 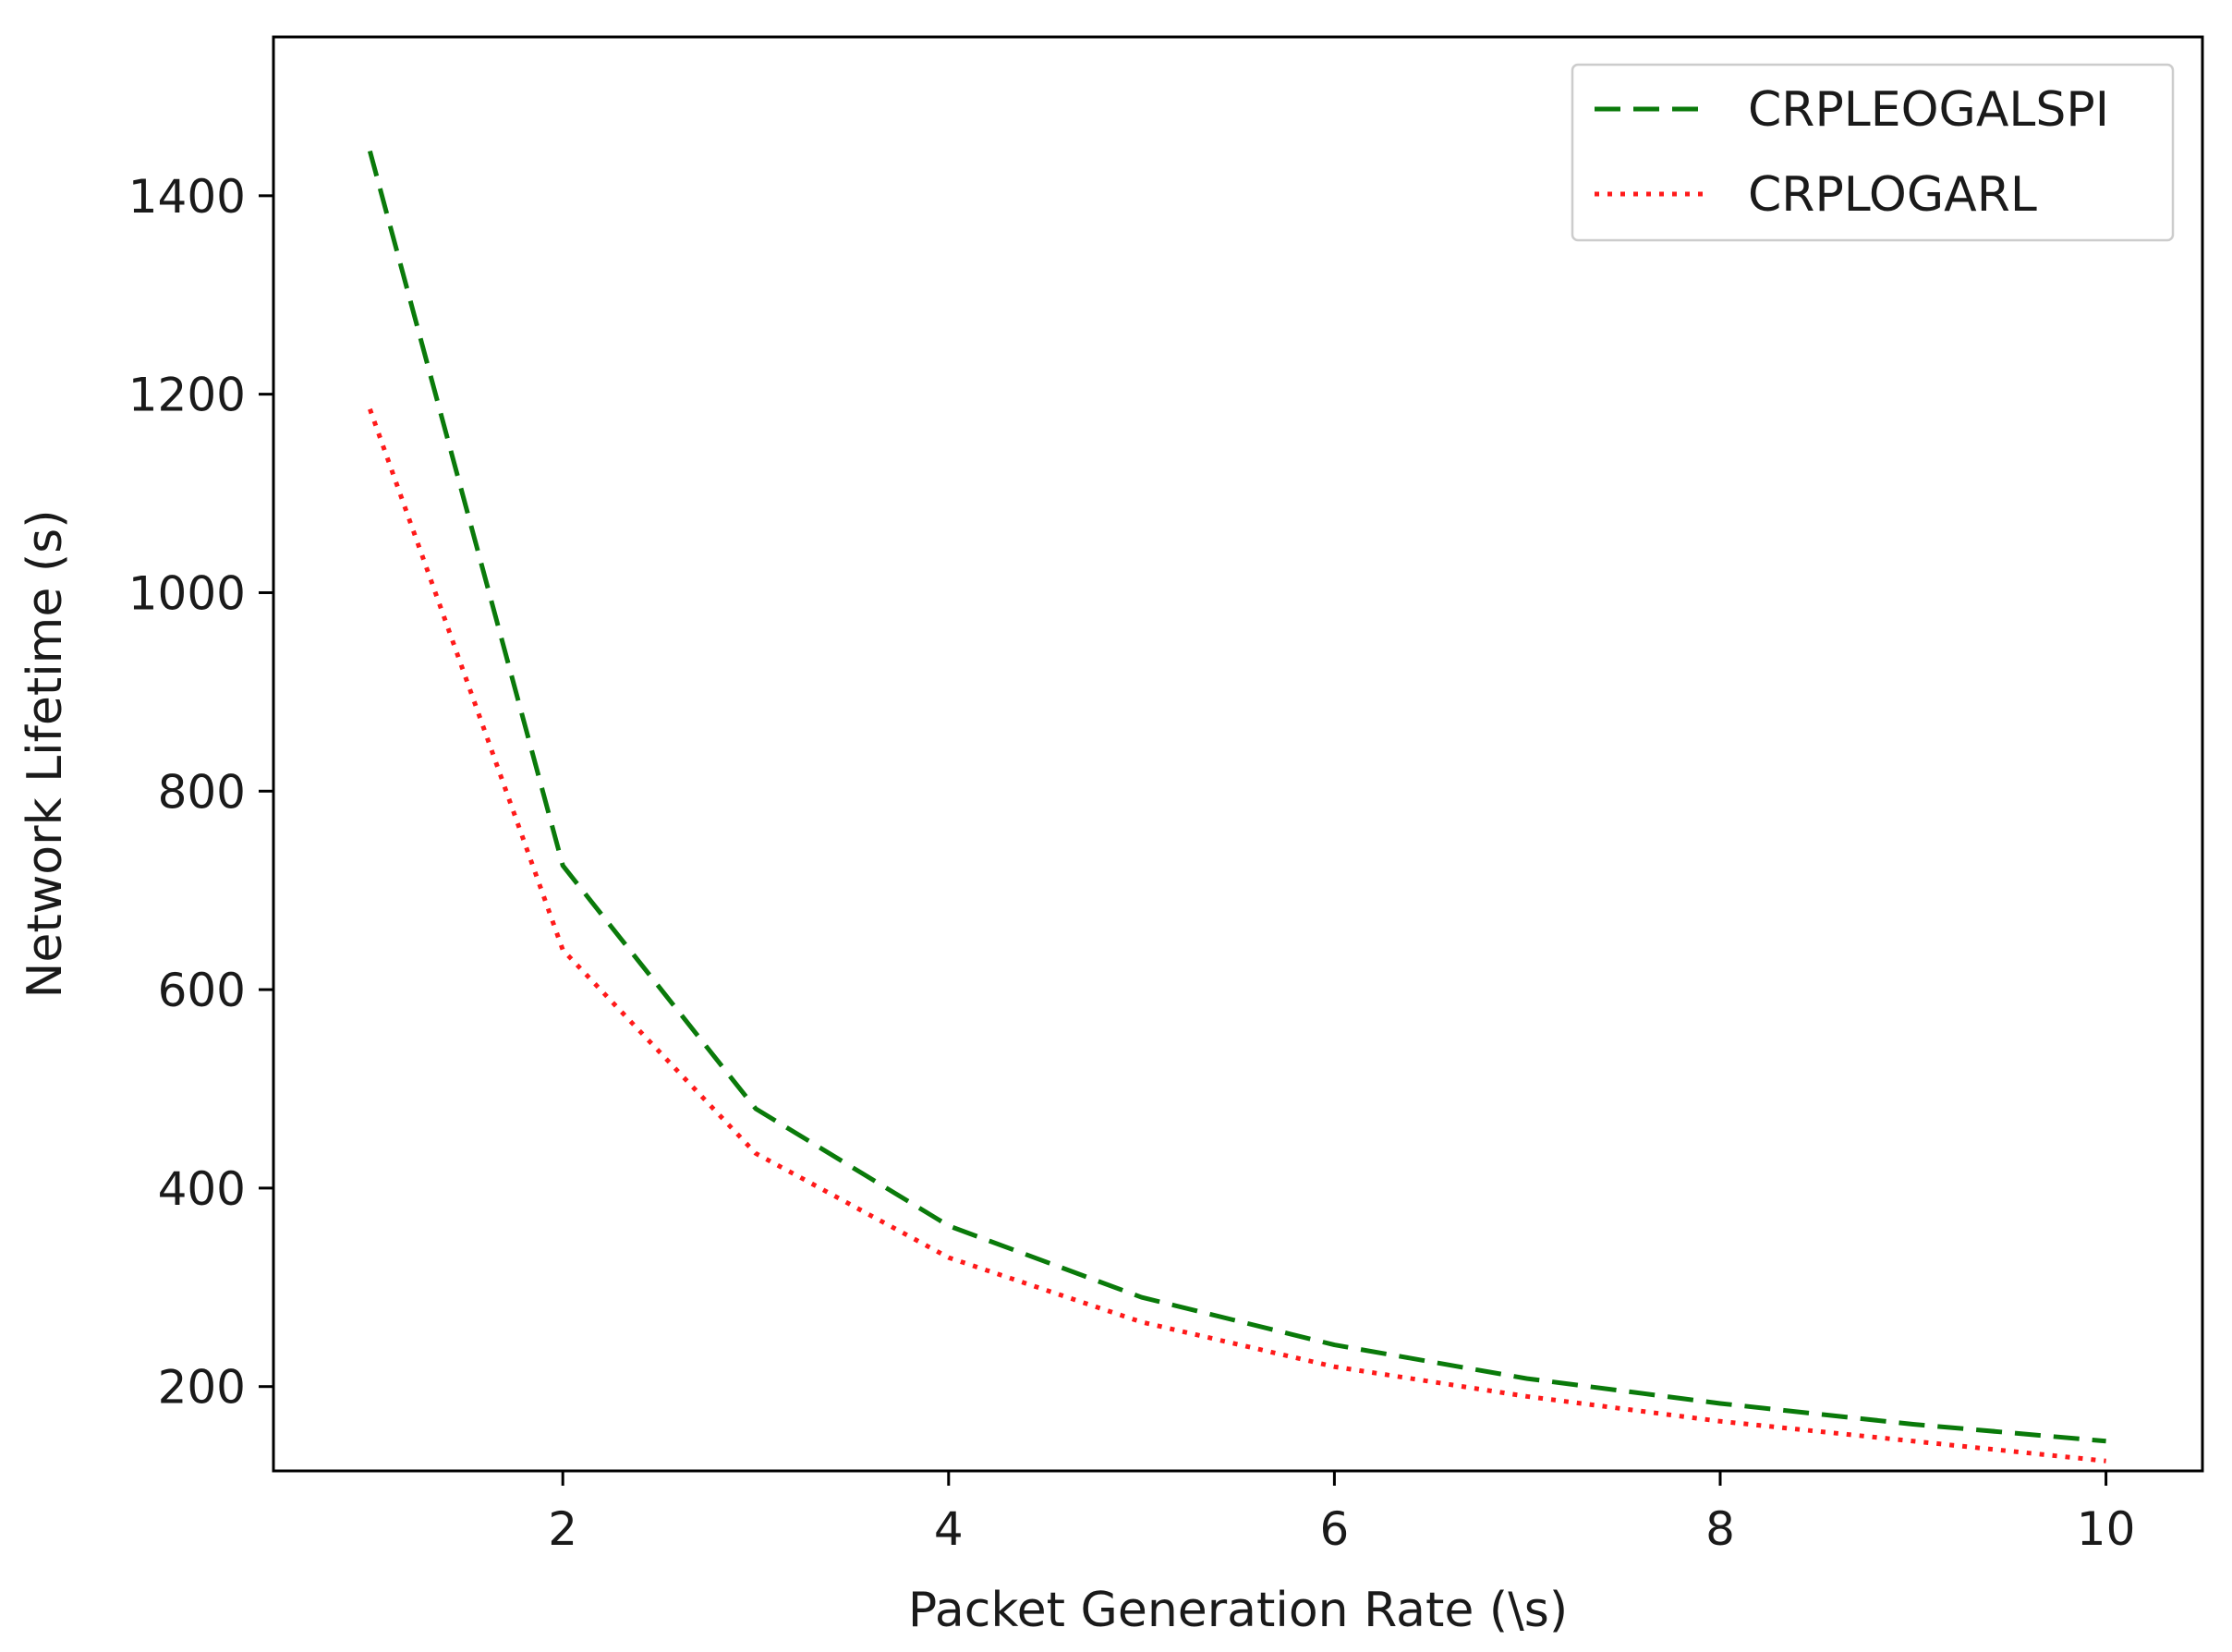 I want to click on y-tick-label: 200, so click(x=202, y=1388).